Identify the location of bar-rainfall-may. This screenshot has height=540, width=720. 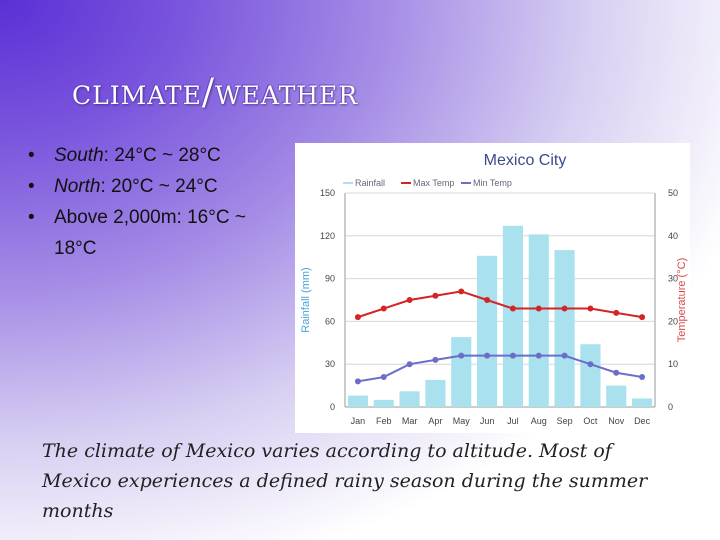
(461, 372).